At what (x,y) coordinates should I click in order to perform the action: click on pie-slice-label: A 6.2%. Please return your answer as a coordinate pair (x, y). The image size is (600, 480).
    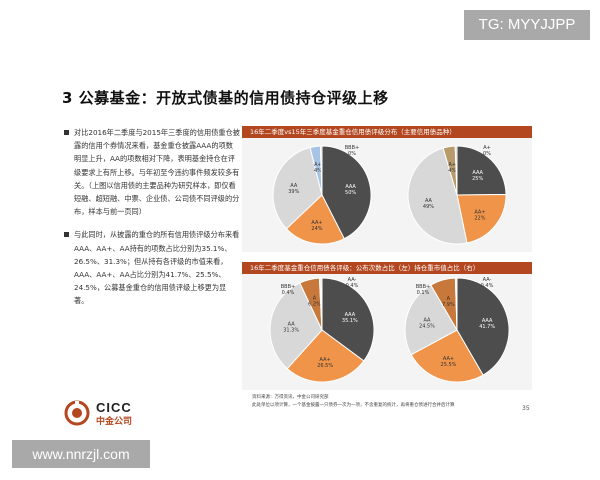
    Looking at the image, I should click on (314, 302).